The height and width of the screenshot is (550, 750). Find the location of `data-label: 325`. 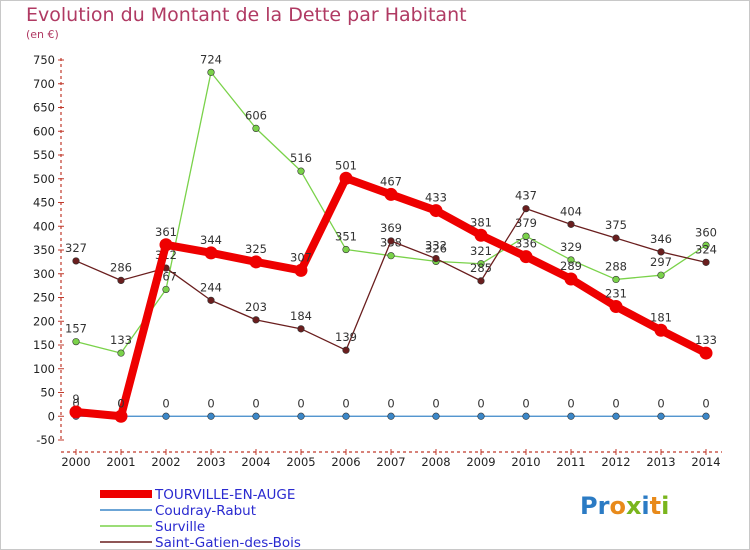

data-label: 325 is located at coordinates (256, 249).